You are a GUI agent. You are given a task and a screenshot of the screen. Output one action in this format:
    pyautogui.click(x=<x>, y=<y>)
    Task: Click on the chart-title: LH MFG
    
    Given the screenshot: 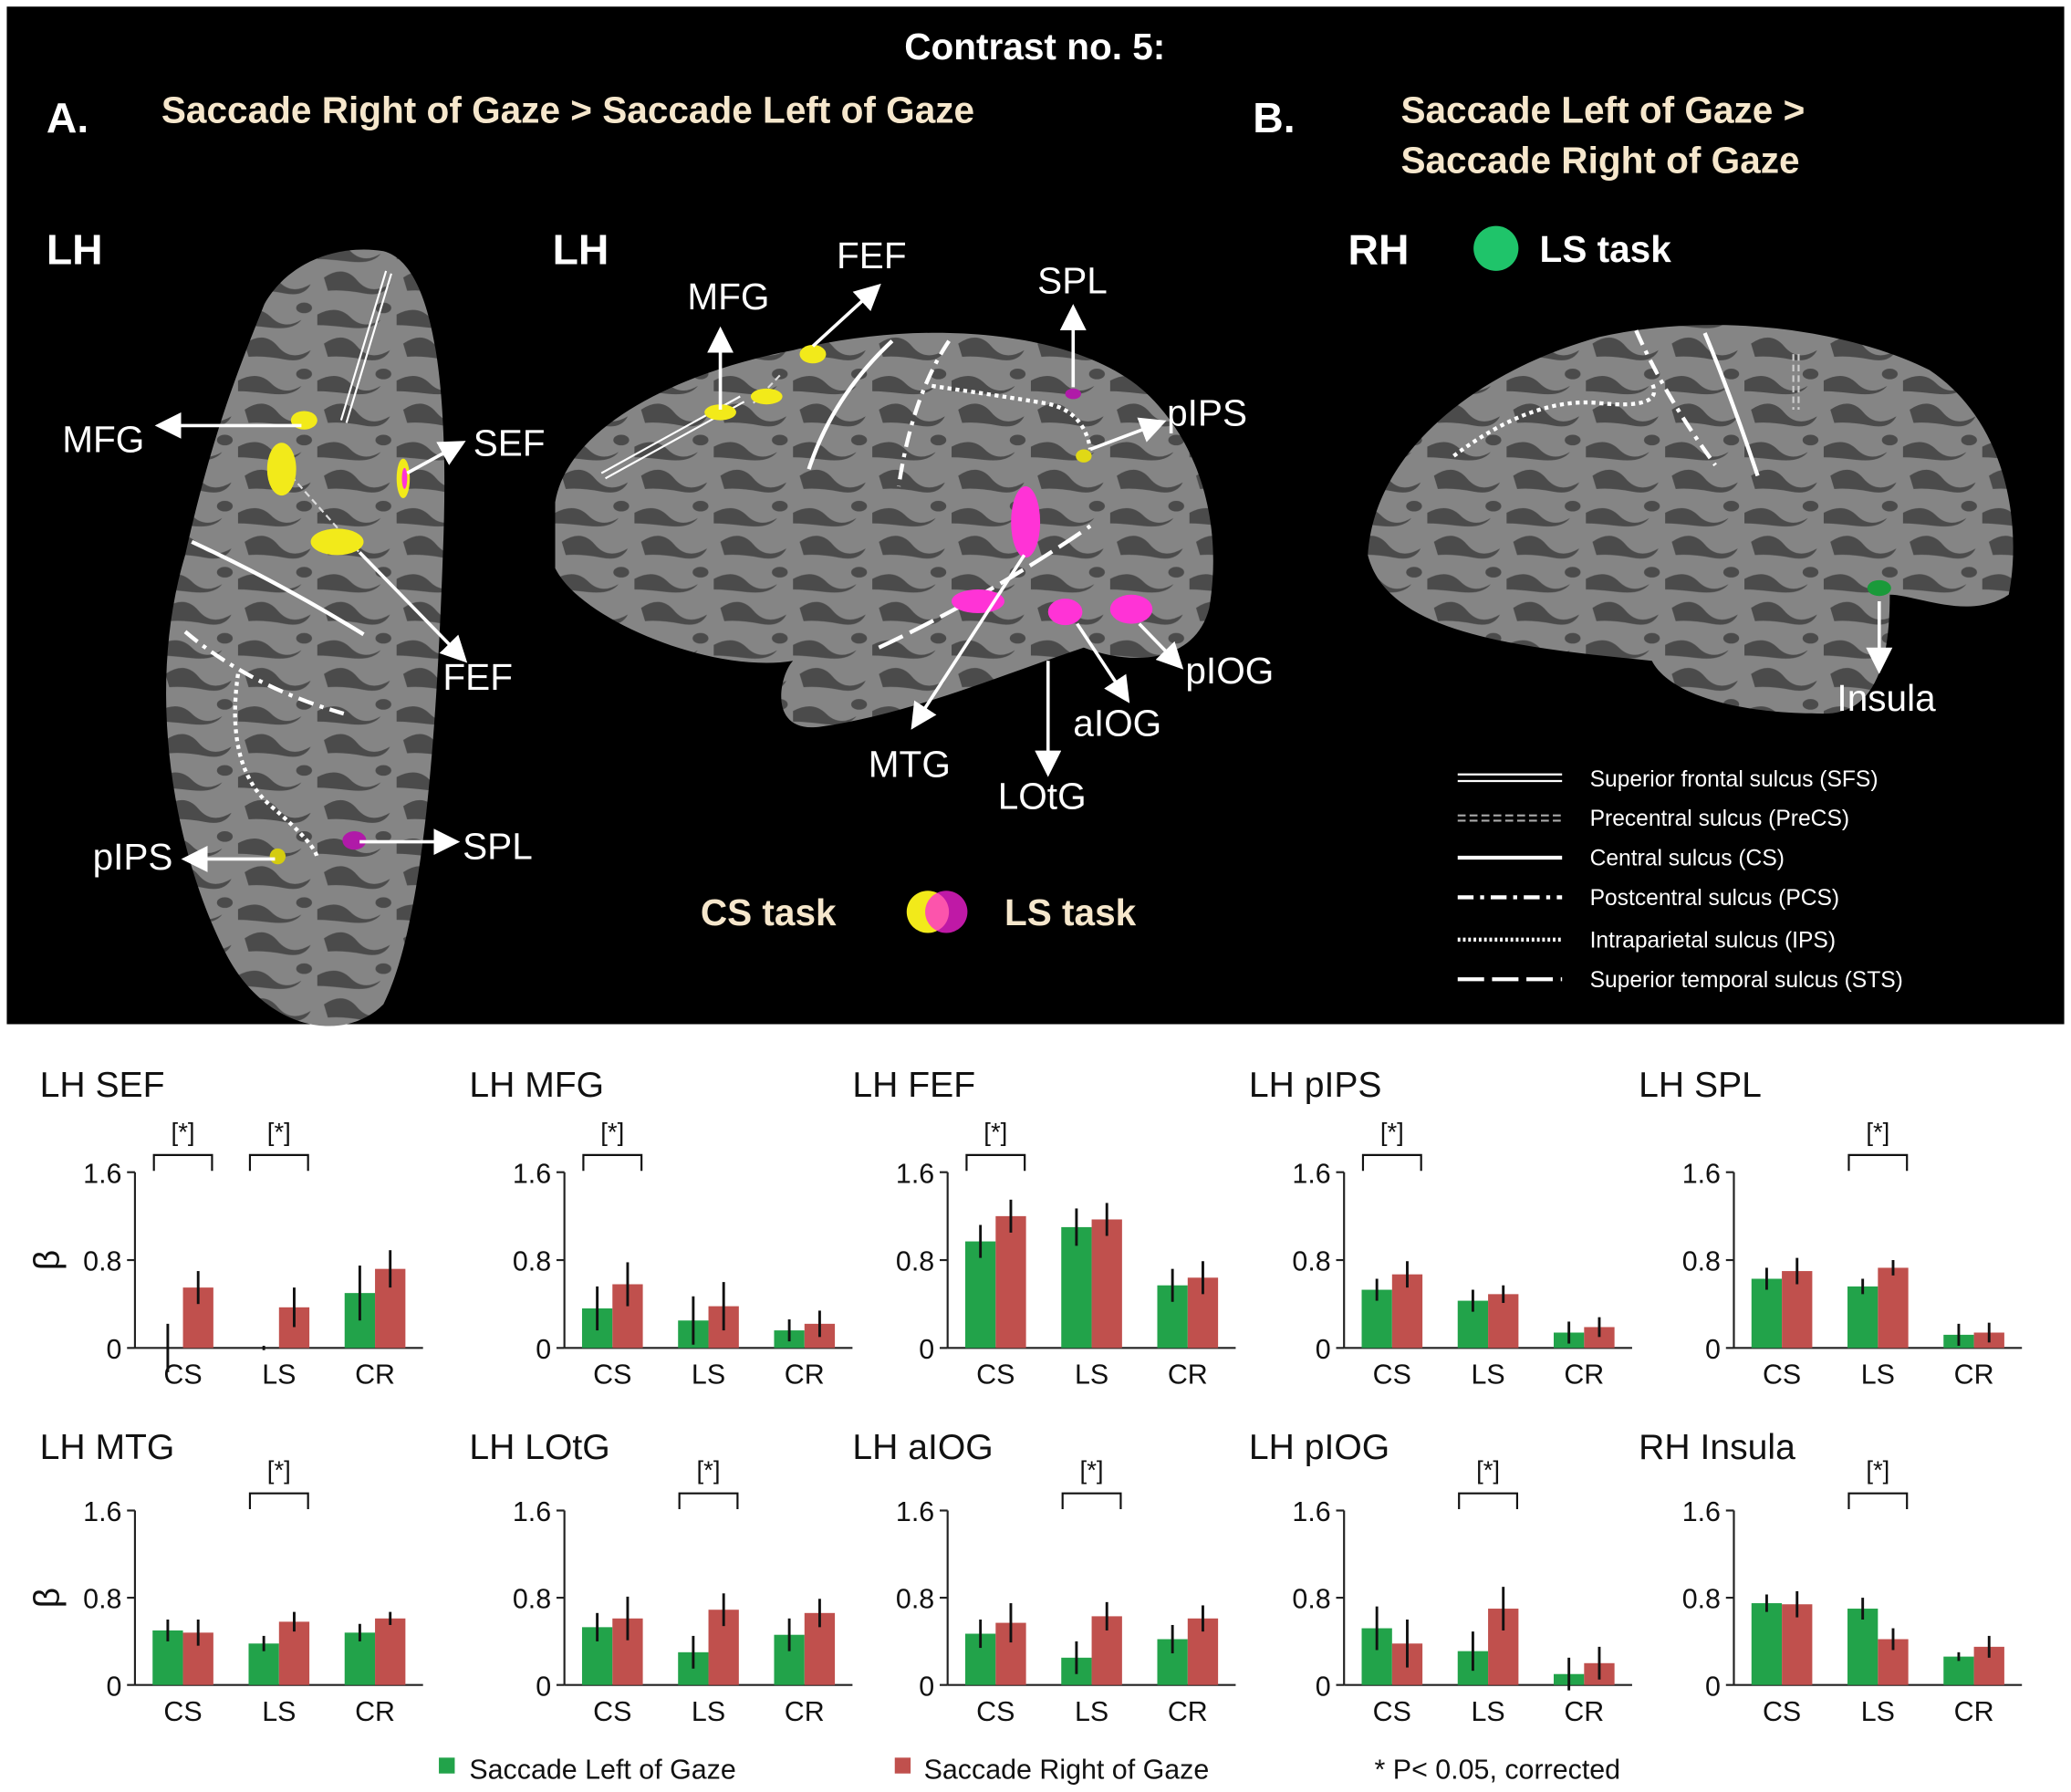 What is the action you would take?
    pyautogui.click(x=536, y=1085)
    